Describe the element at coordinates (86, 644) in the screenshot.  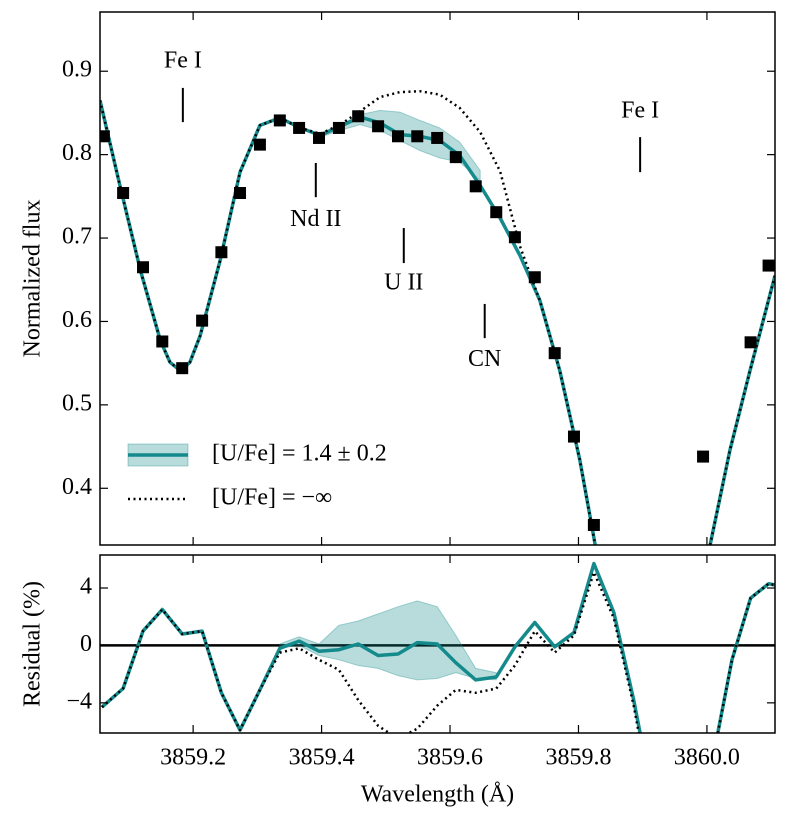
I see `y-tick-label: 0` at that location.